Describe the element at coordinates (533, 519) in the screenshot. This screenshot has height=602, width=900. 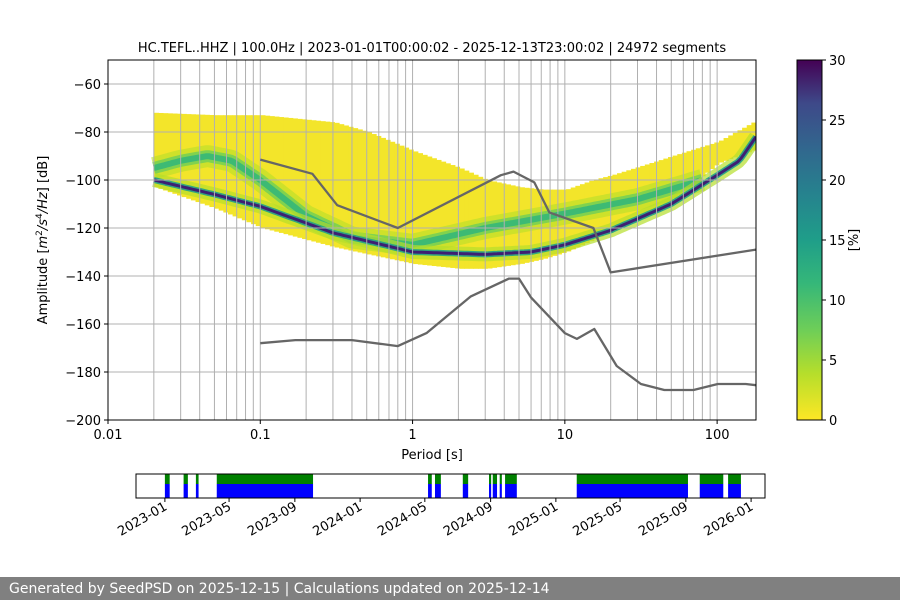
I see `timeline-tick-label: 2025-01` at that location.